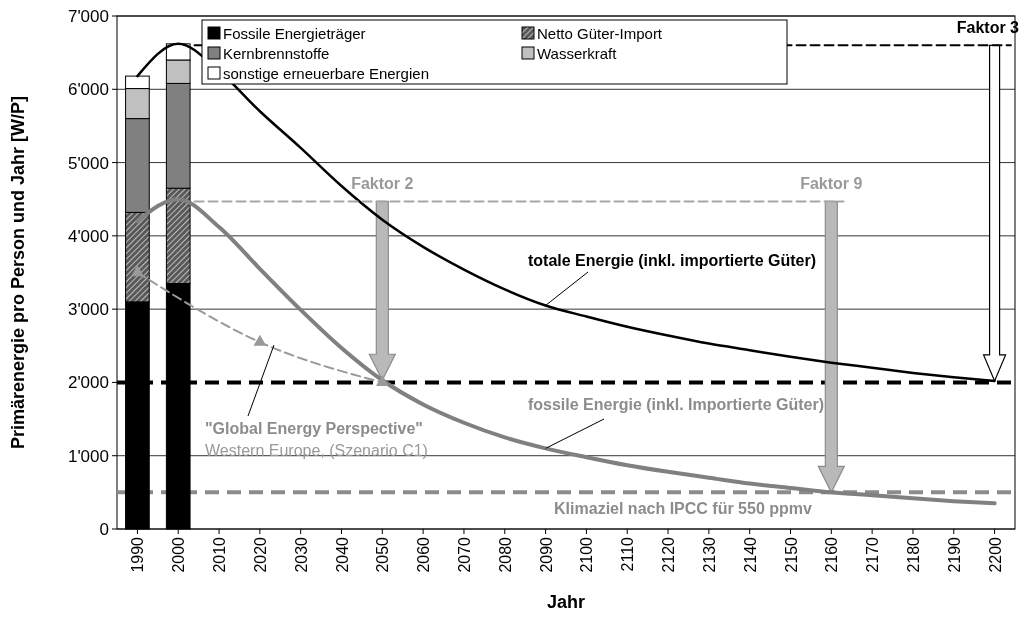  I want to click on x-tick-label: 2040, so click(342, 554).